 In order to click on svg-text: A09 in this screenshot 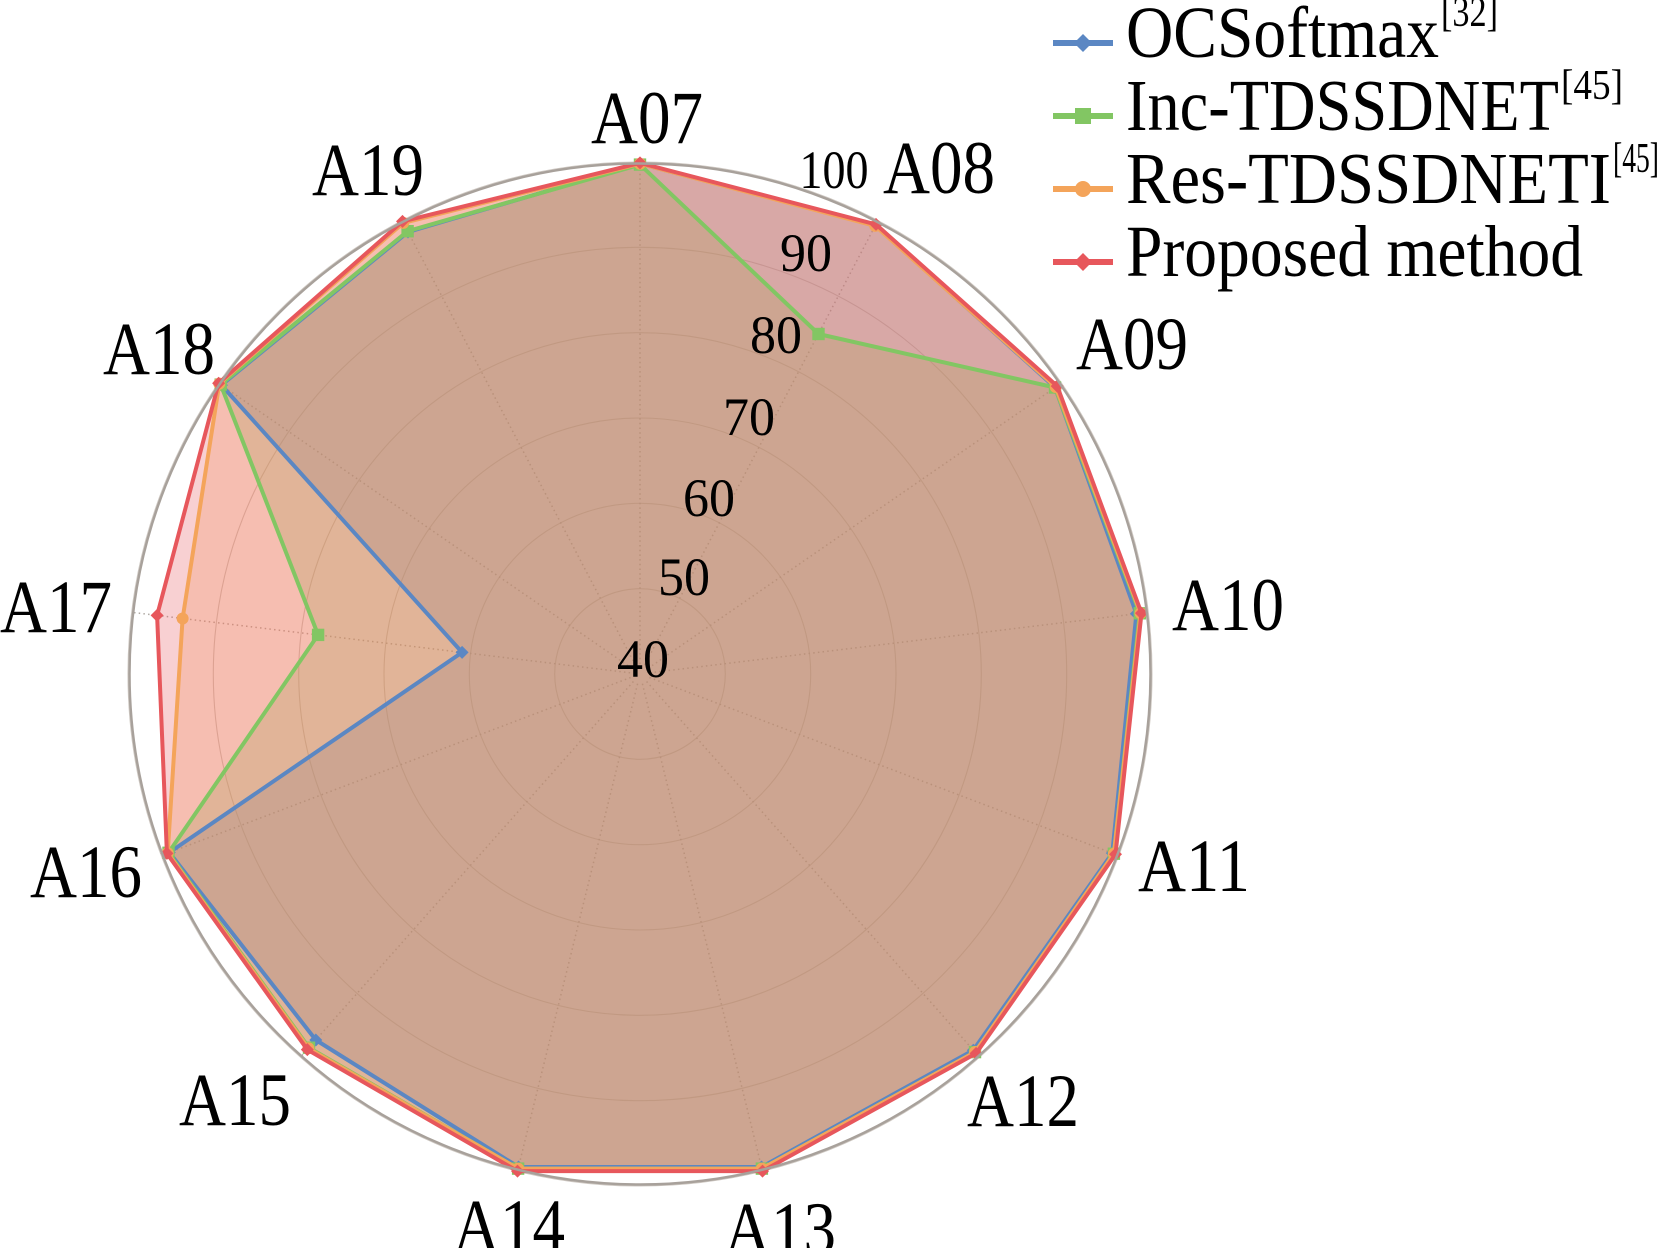, I will do `click(1132, 344)`.